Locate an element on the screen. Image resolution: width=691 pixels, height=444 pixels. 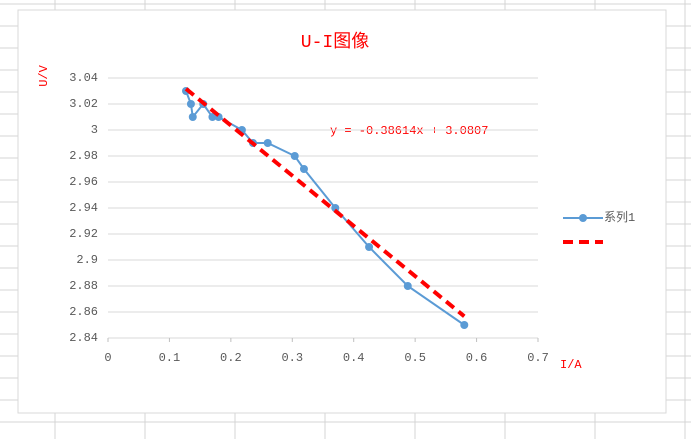
chart-title: U-I图像 is located at coordinates (335, 42).